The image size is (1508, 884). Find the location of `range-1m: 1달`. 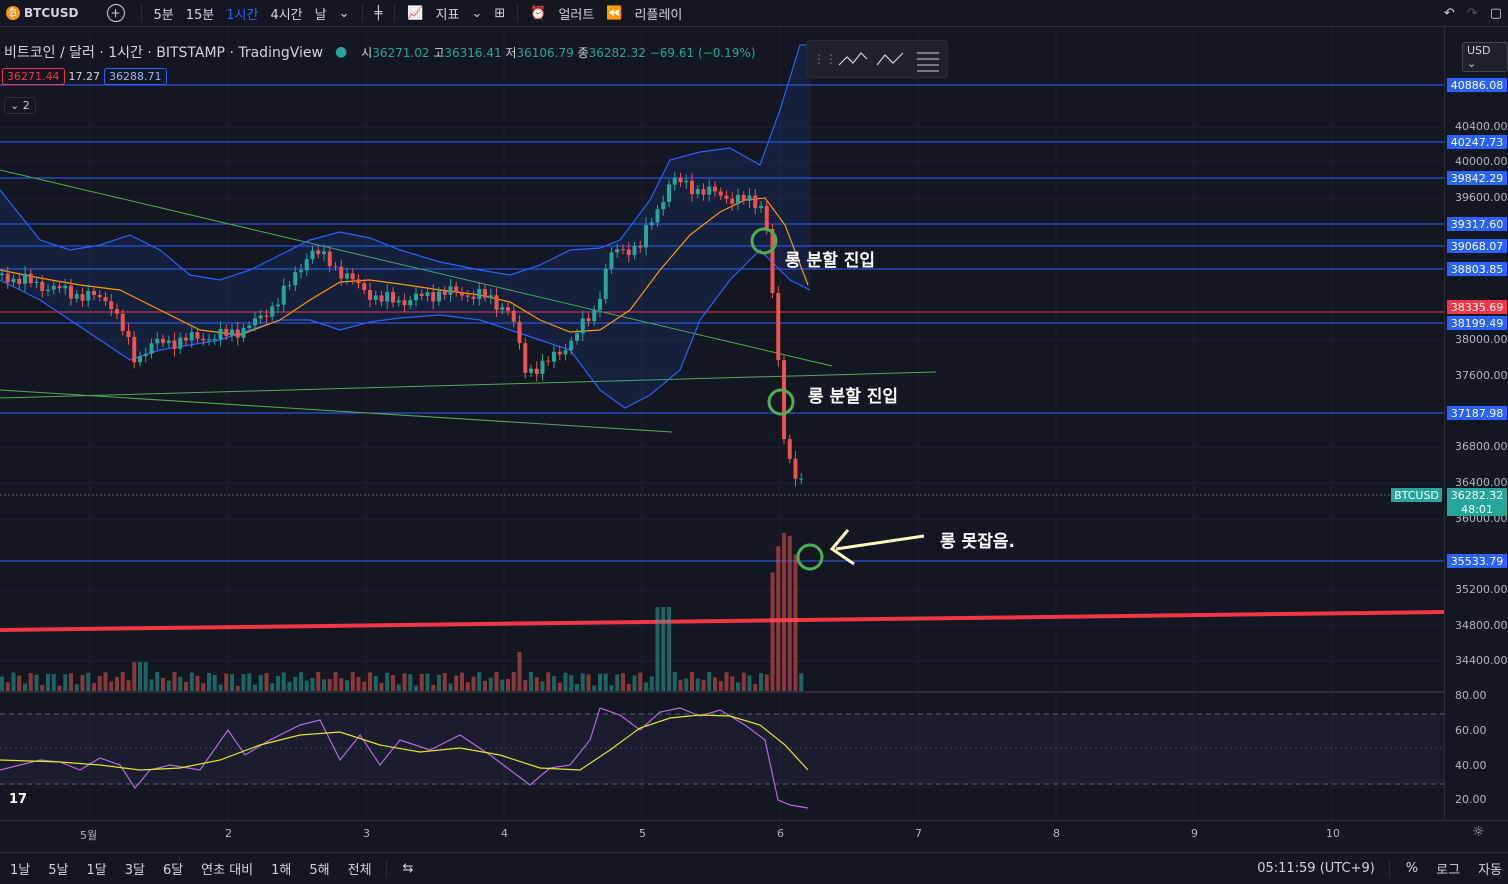

range-1m: 1달 is located at coordinates (96, 870).